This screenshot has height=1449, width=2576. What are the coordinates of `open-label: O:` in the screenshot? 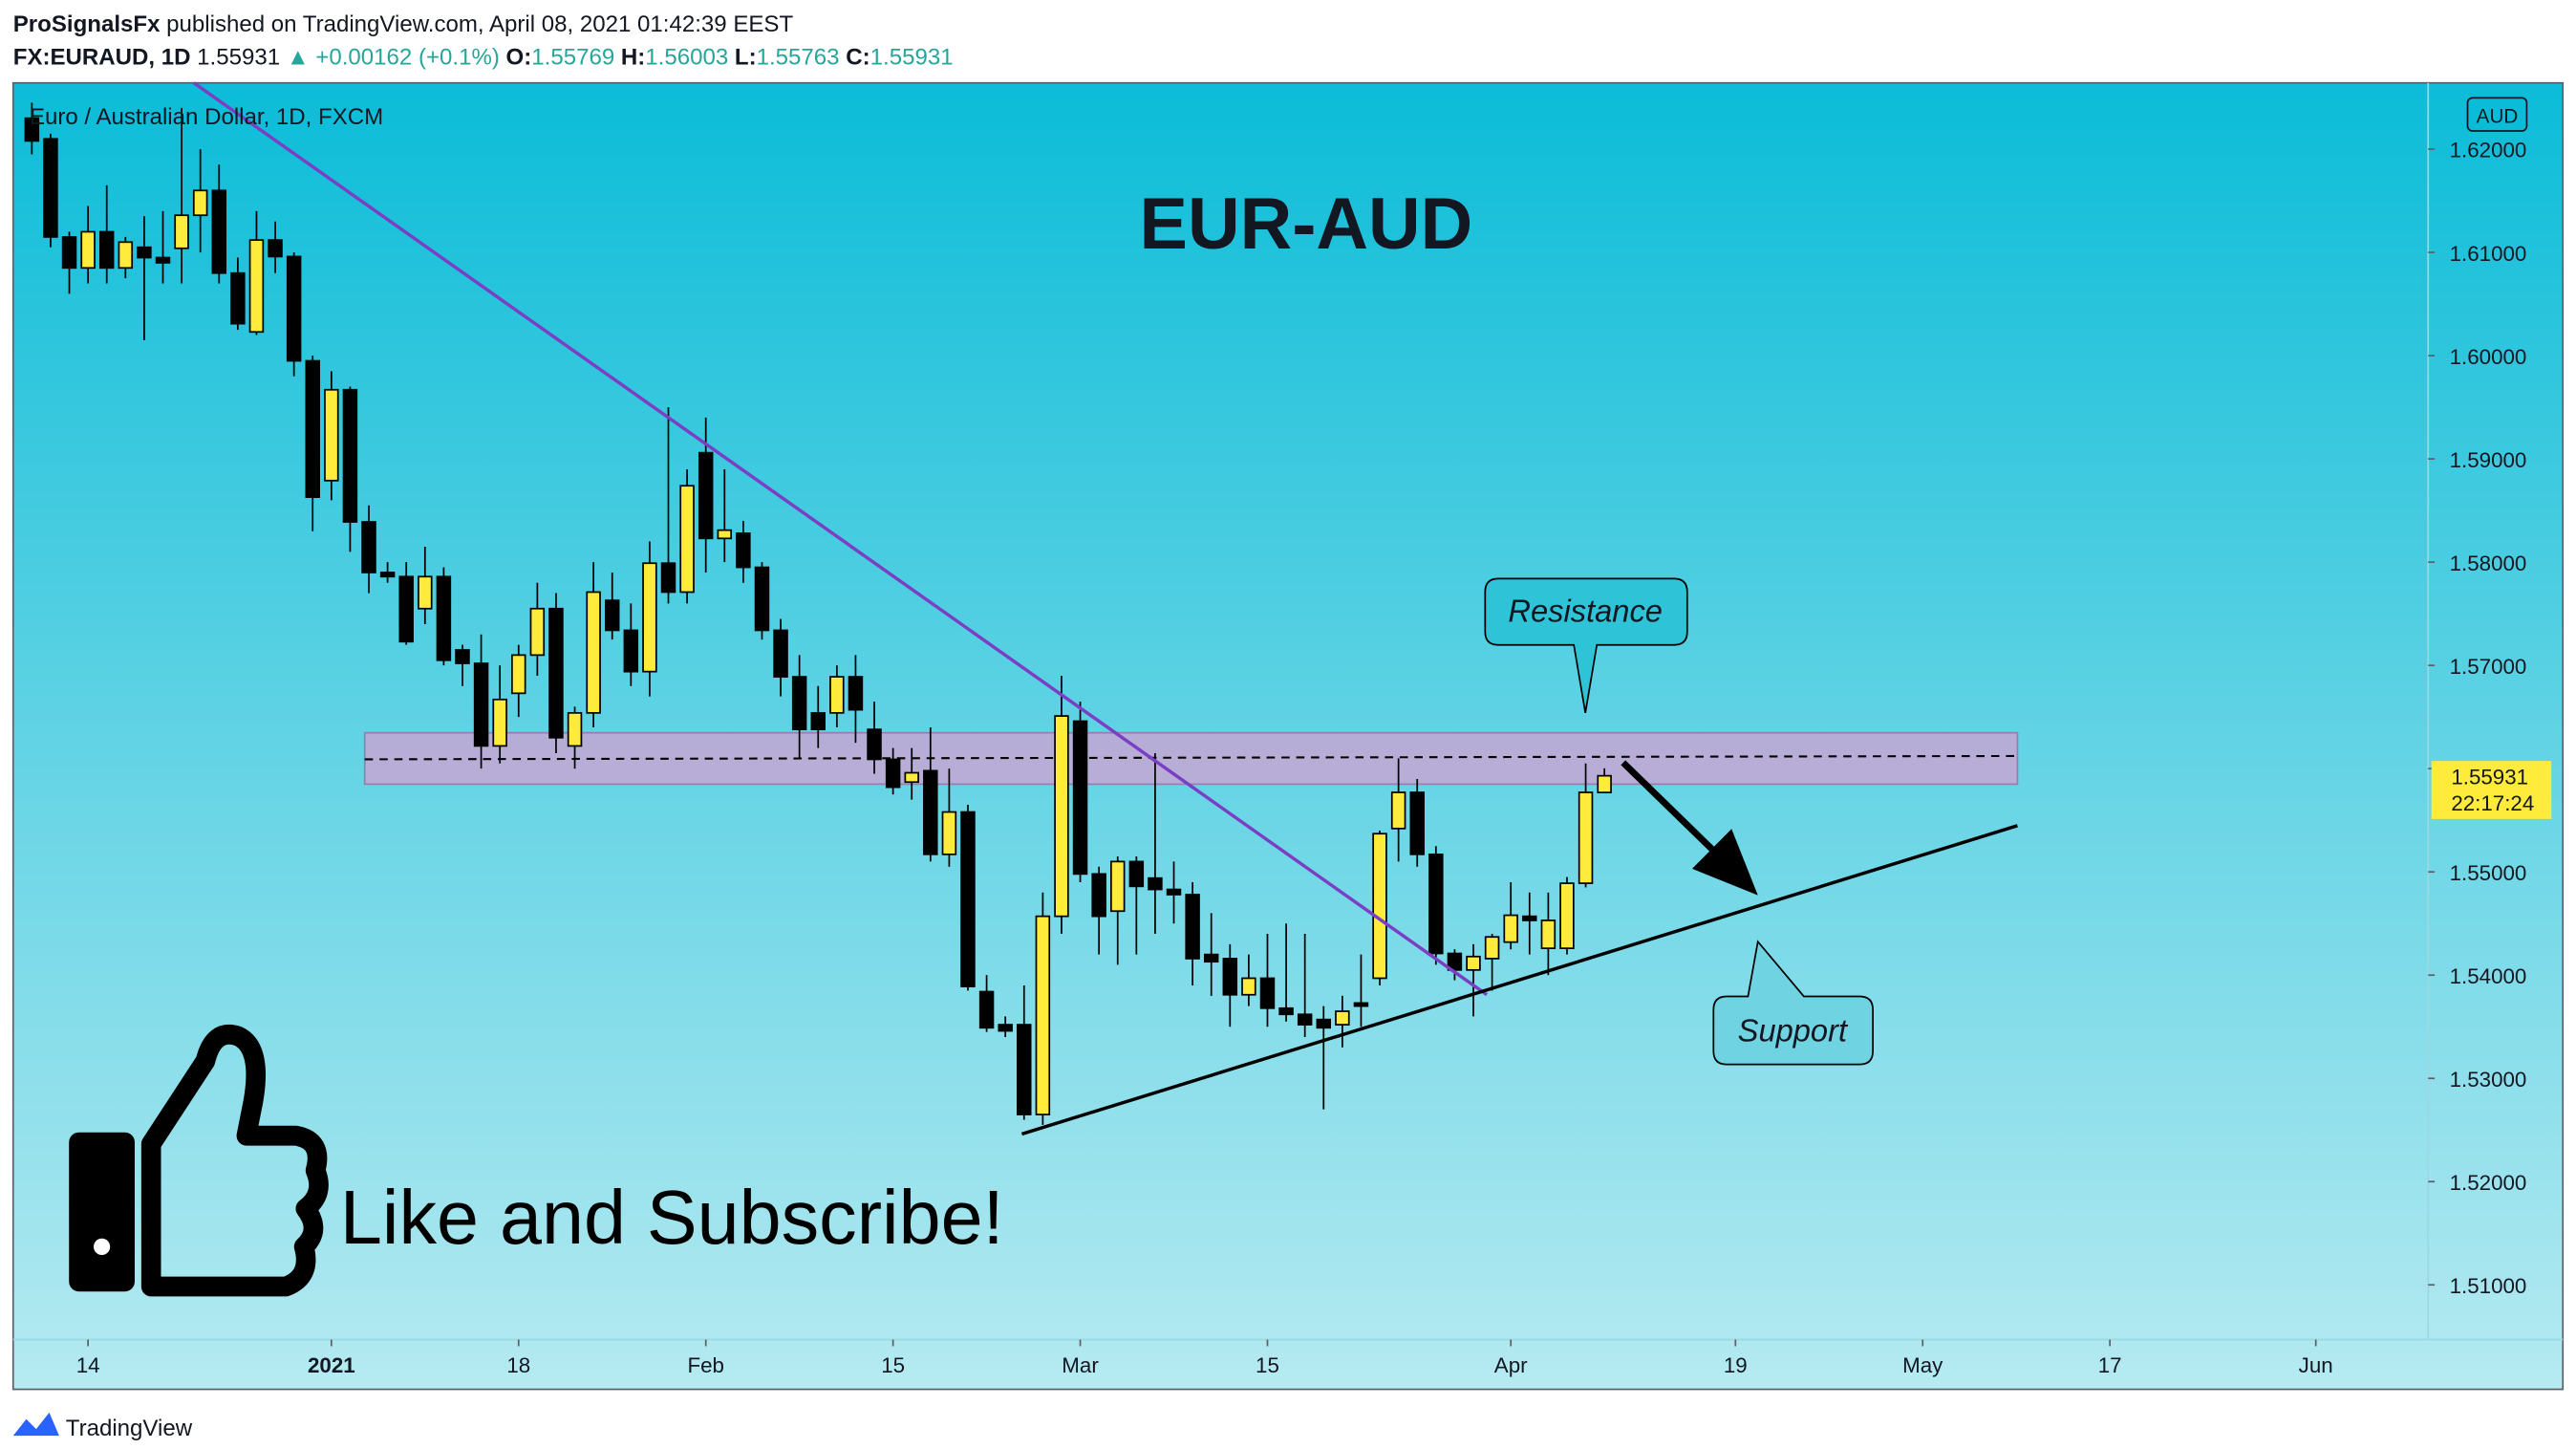 It's located at (519, 58).